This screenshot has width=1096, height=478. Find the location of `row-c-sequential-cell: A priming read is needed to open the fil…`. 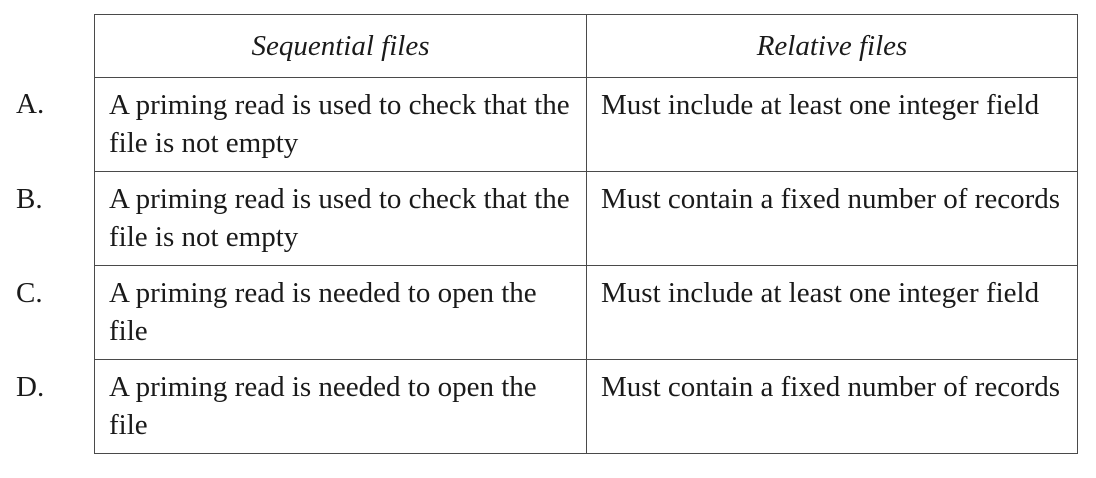

row-c-sequential-cell: A priming read is needed to open the fil… is located at coordinates (340, 312).